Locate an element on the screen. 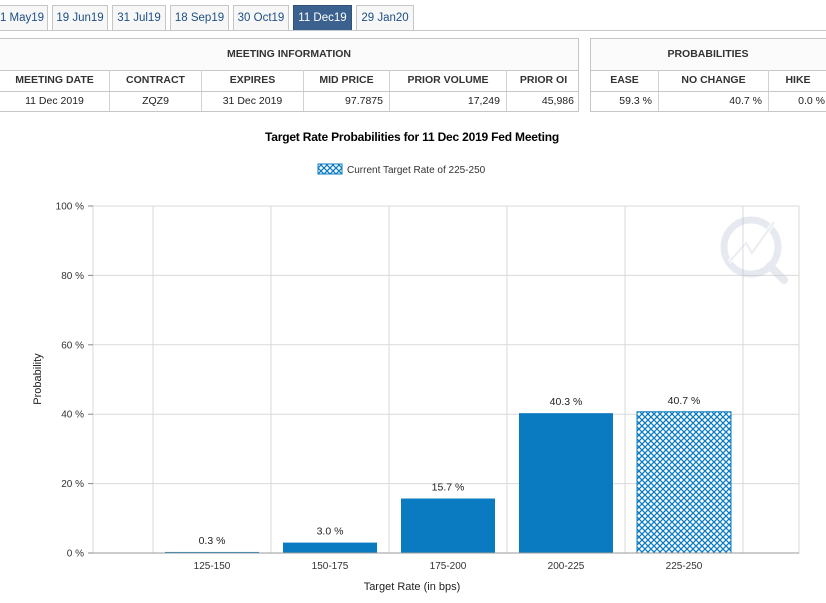 The height and width of the screenshot is (603, 826). meeting-date-value: 11 Dec 2019 is located at coordinates (54, 101).